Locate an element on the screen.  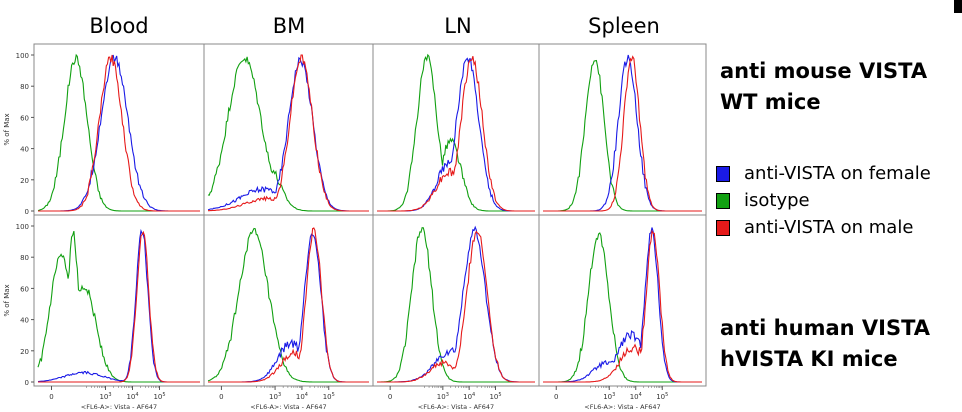
panel-r1c3-xtick-label: 10³ is located at coordinates (609, 396).